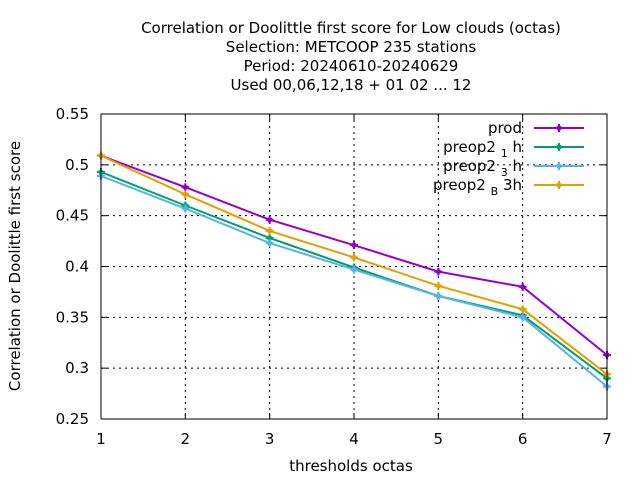 The width and height of the screenshot is (640, 480). What do you see at coordinates (351, 466) in the screenshot?
I see `x-axis-label: thresholds octas` at bounding box center [351, 466].